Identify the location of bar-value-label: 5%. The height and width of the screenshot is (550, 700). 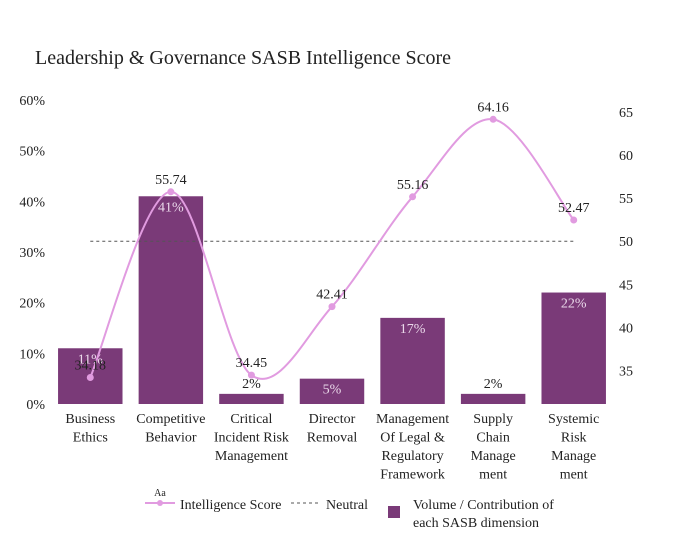
(332, 390).